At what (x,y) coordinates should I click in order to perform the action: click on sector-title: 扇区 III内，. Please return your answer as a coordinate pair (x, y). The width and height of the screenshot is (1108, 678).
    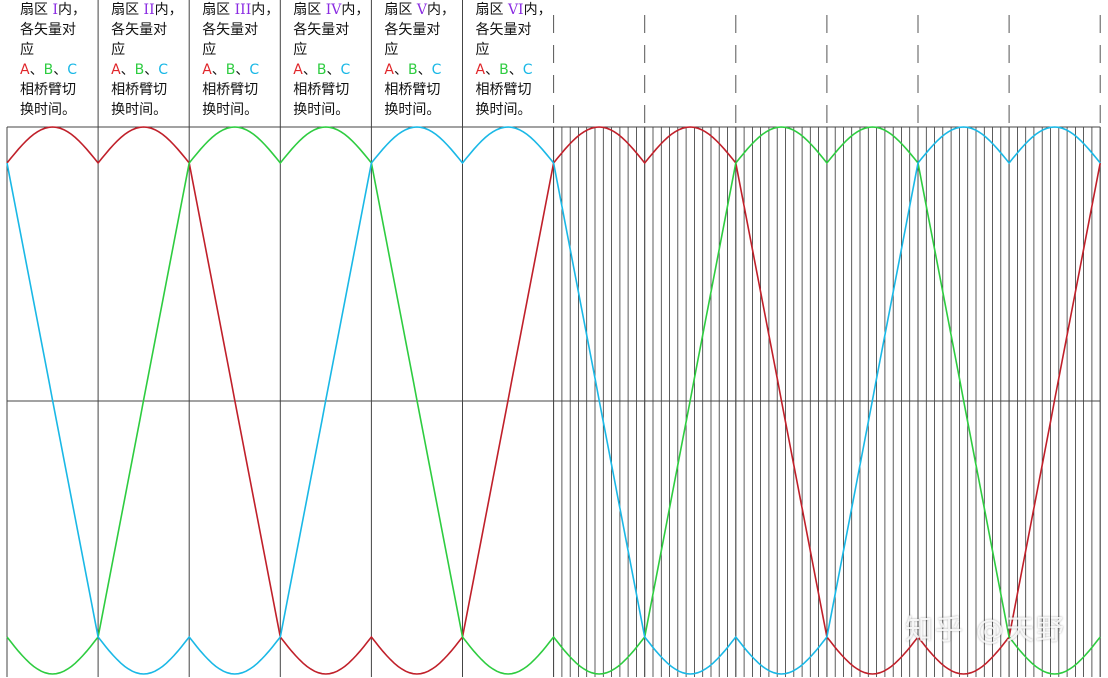
    Looking at the image, I should click on (241, 10).